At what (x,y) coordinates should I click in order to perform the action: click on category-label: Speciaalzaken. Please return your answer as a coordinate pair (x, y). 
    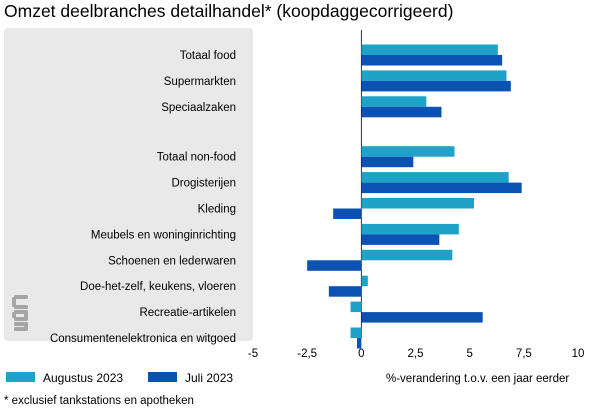
    Looking at the image, I should click on (198, 108).